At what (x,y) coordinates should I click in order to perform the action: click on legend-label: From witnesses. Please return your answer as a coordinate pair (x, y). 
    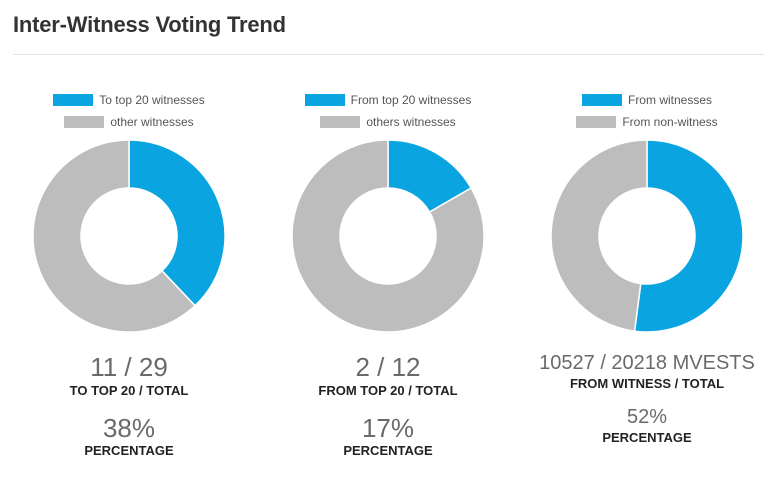
    Looking at the image, I should click on (670, 100).